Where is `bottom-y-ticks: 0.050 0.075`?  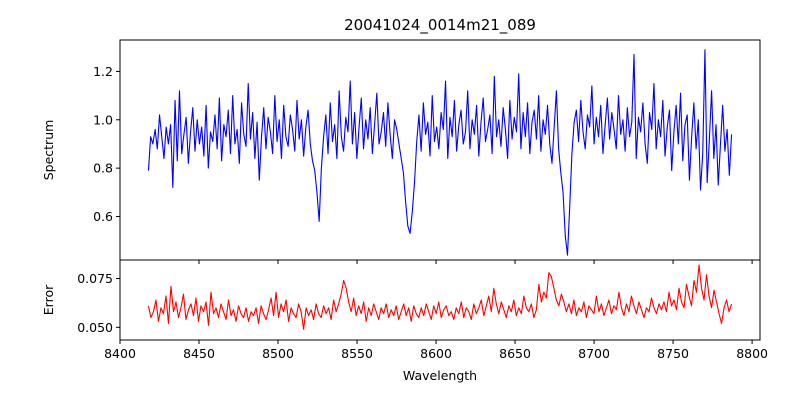
bottom-y-ticks: 0.050 0.075 is located at coordinates (98, 303).